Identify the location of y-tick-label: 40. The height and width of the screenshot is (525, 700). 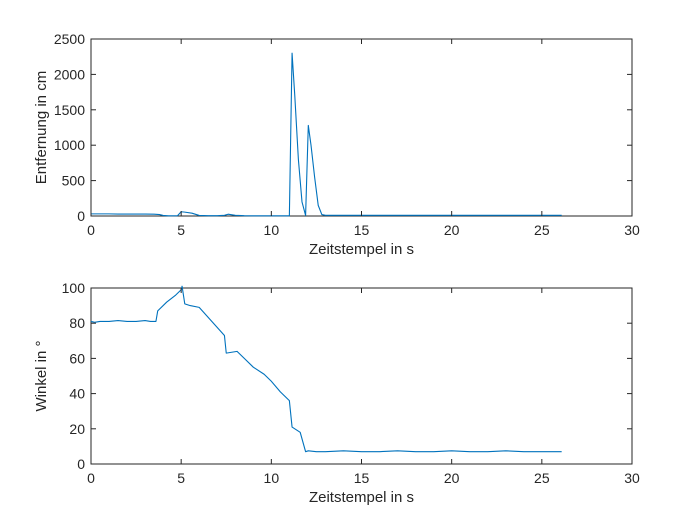
(77, 394).